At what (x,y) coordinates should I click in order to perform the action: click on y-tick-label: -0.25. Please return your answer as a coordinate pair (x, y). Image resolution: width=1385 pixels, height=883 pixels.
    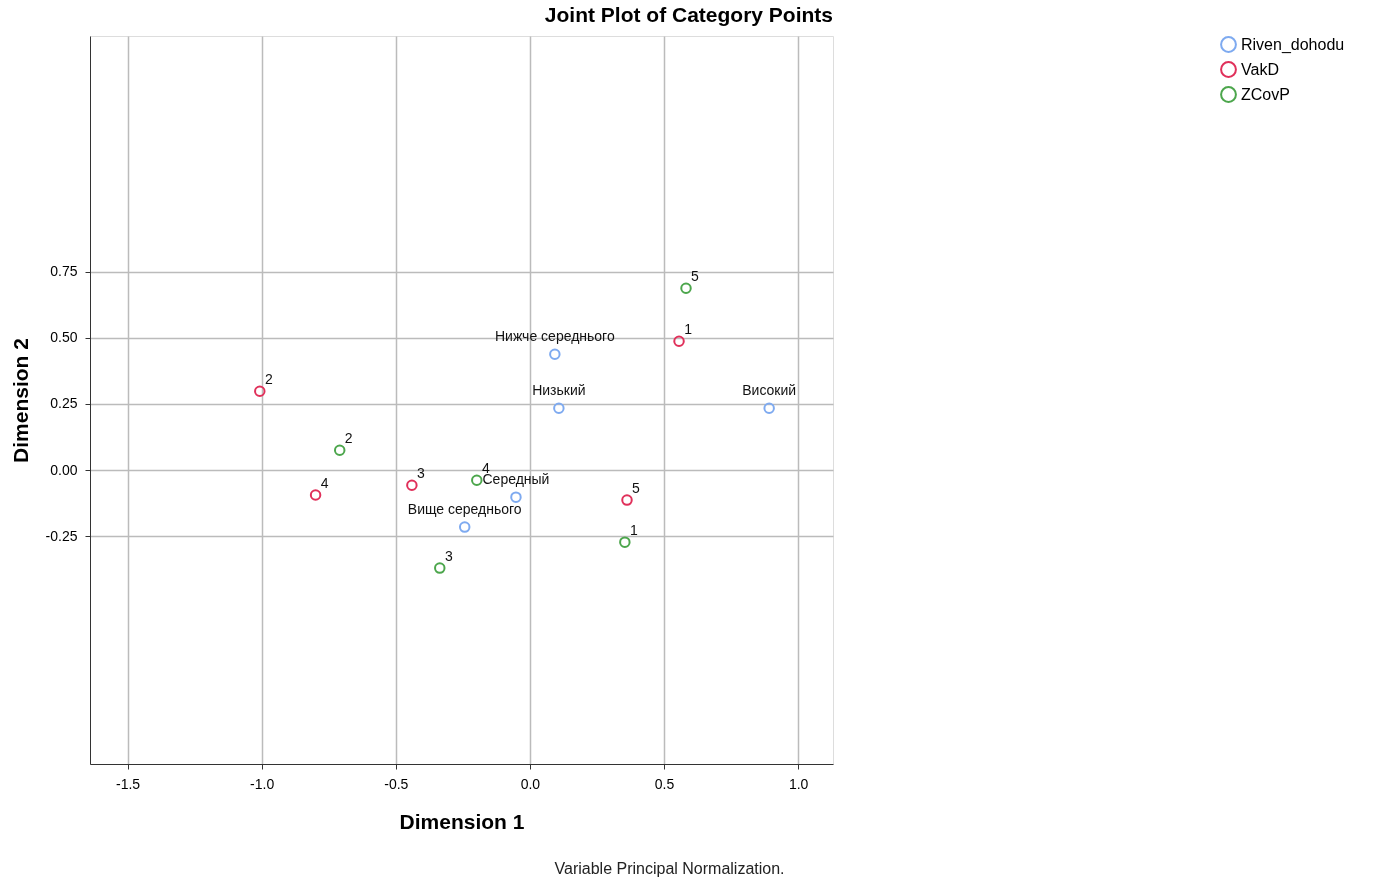
    Looking at the image, I should click on (61, 535).